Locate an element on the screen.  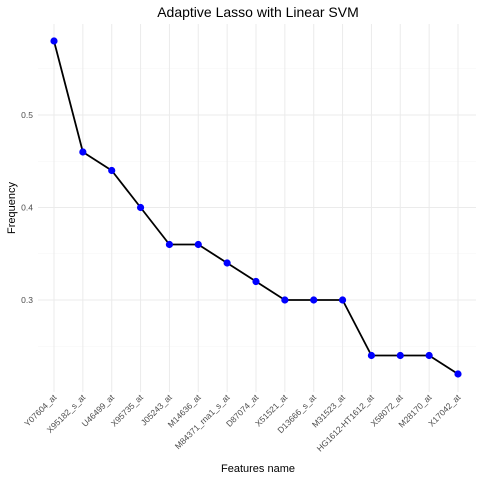
x-axis-title: Features name is located at coordinates (258, 469).